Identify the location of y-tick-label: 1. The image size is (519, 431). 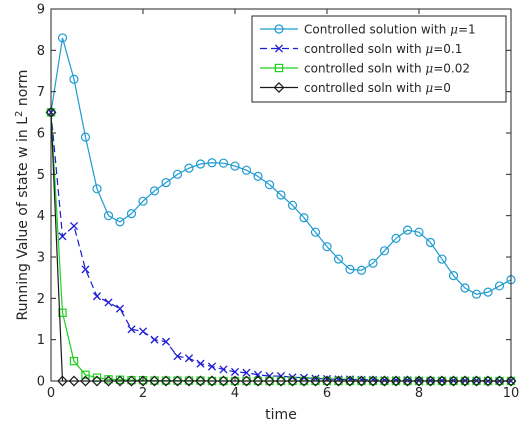
(41, 340).